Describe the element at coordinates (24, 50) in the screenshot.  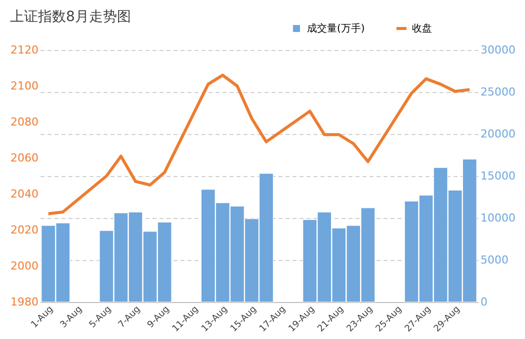
I see `y-tick-label: 2120` at that location.